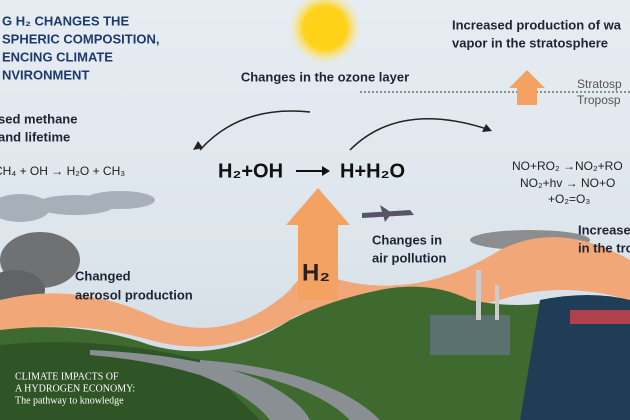 The height and width of the screenshot is (420, 630). Describe the element at coordinates (527, 87) in the screenshot. I see `up-arrow` at that location.